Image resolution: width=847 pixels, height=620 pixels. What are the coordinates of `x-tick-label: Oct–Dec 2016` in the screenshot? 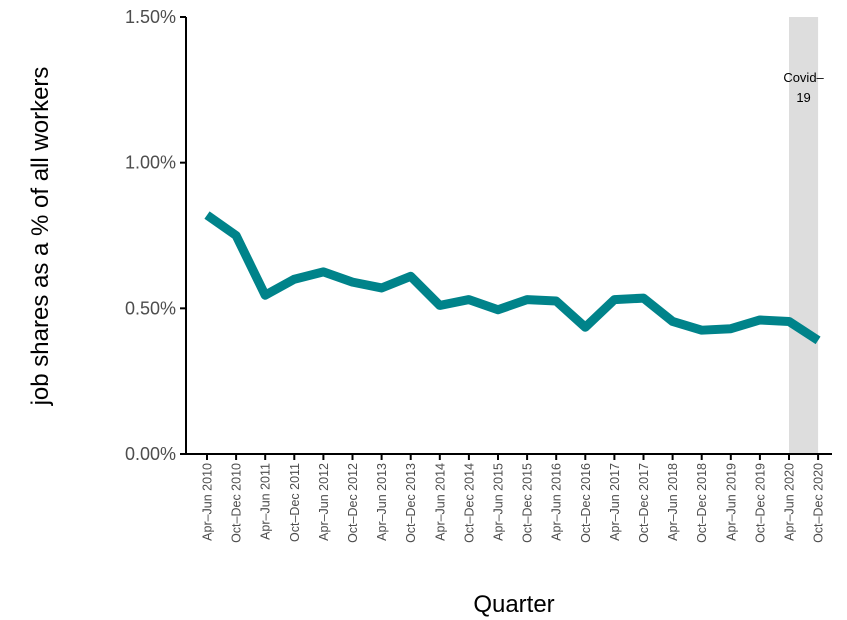 It's located at (586, 503).